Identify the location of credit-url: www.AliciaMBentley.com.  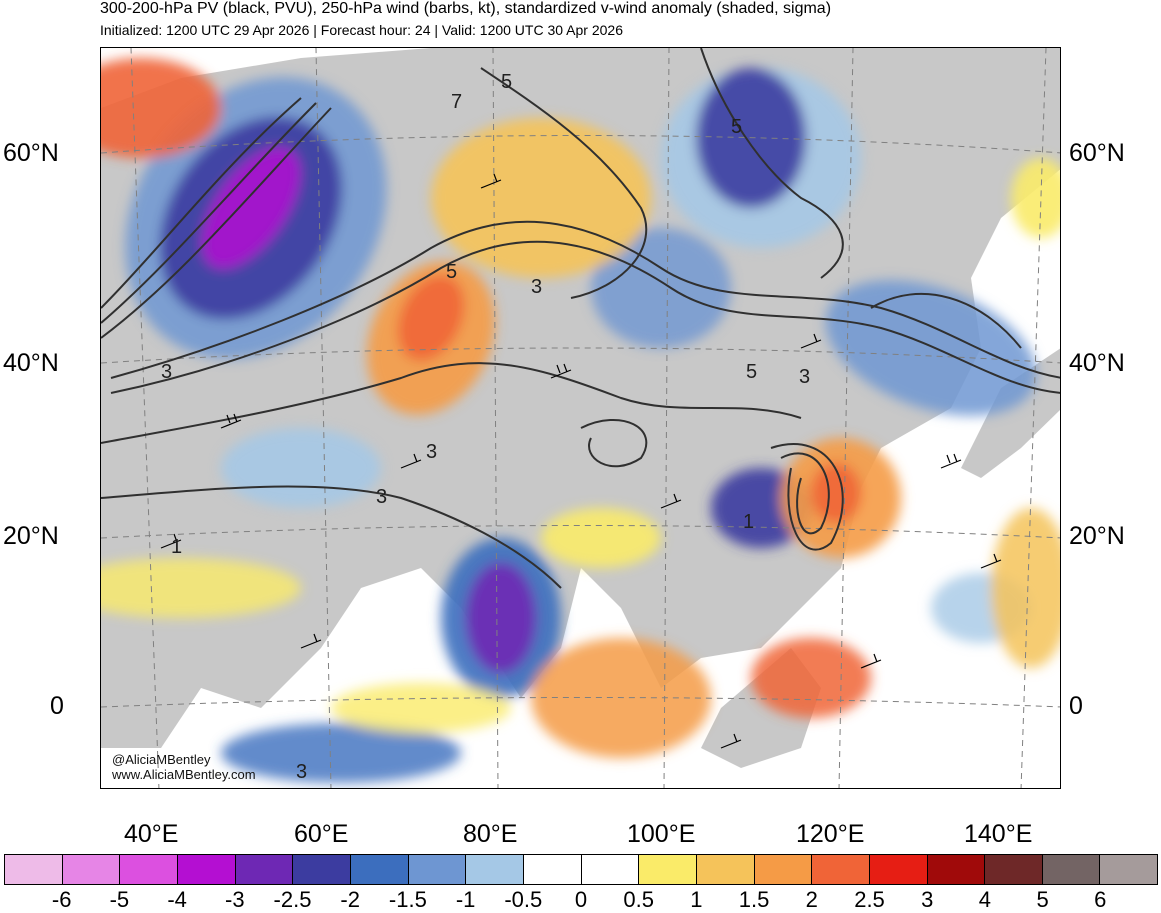
(184, 774).